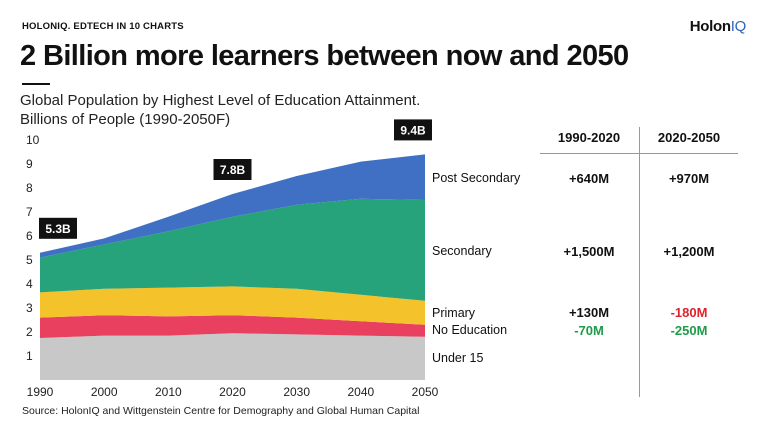 The height and width of the screenshot is (430, 768). What do you see at coordinates (29, 332) in the screenshot?
I see `y-tick-label: 2` at bounding box center [29, 332].